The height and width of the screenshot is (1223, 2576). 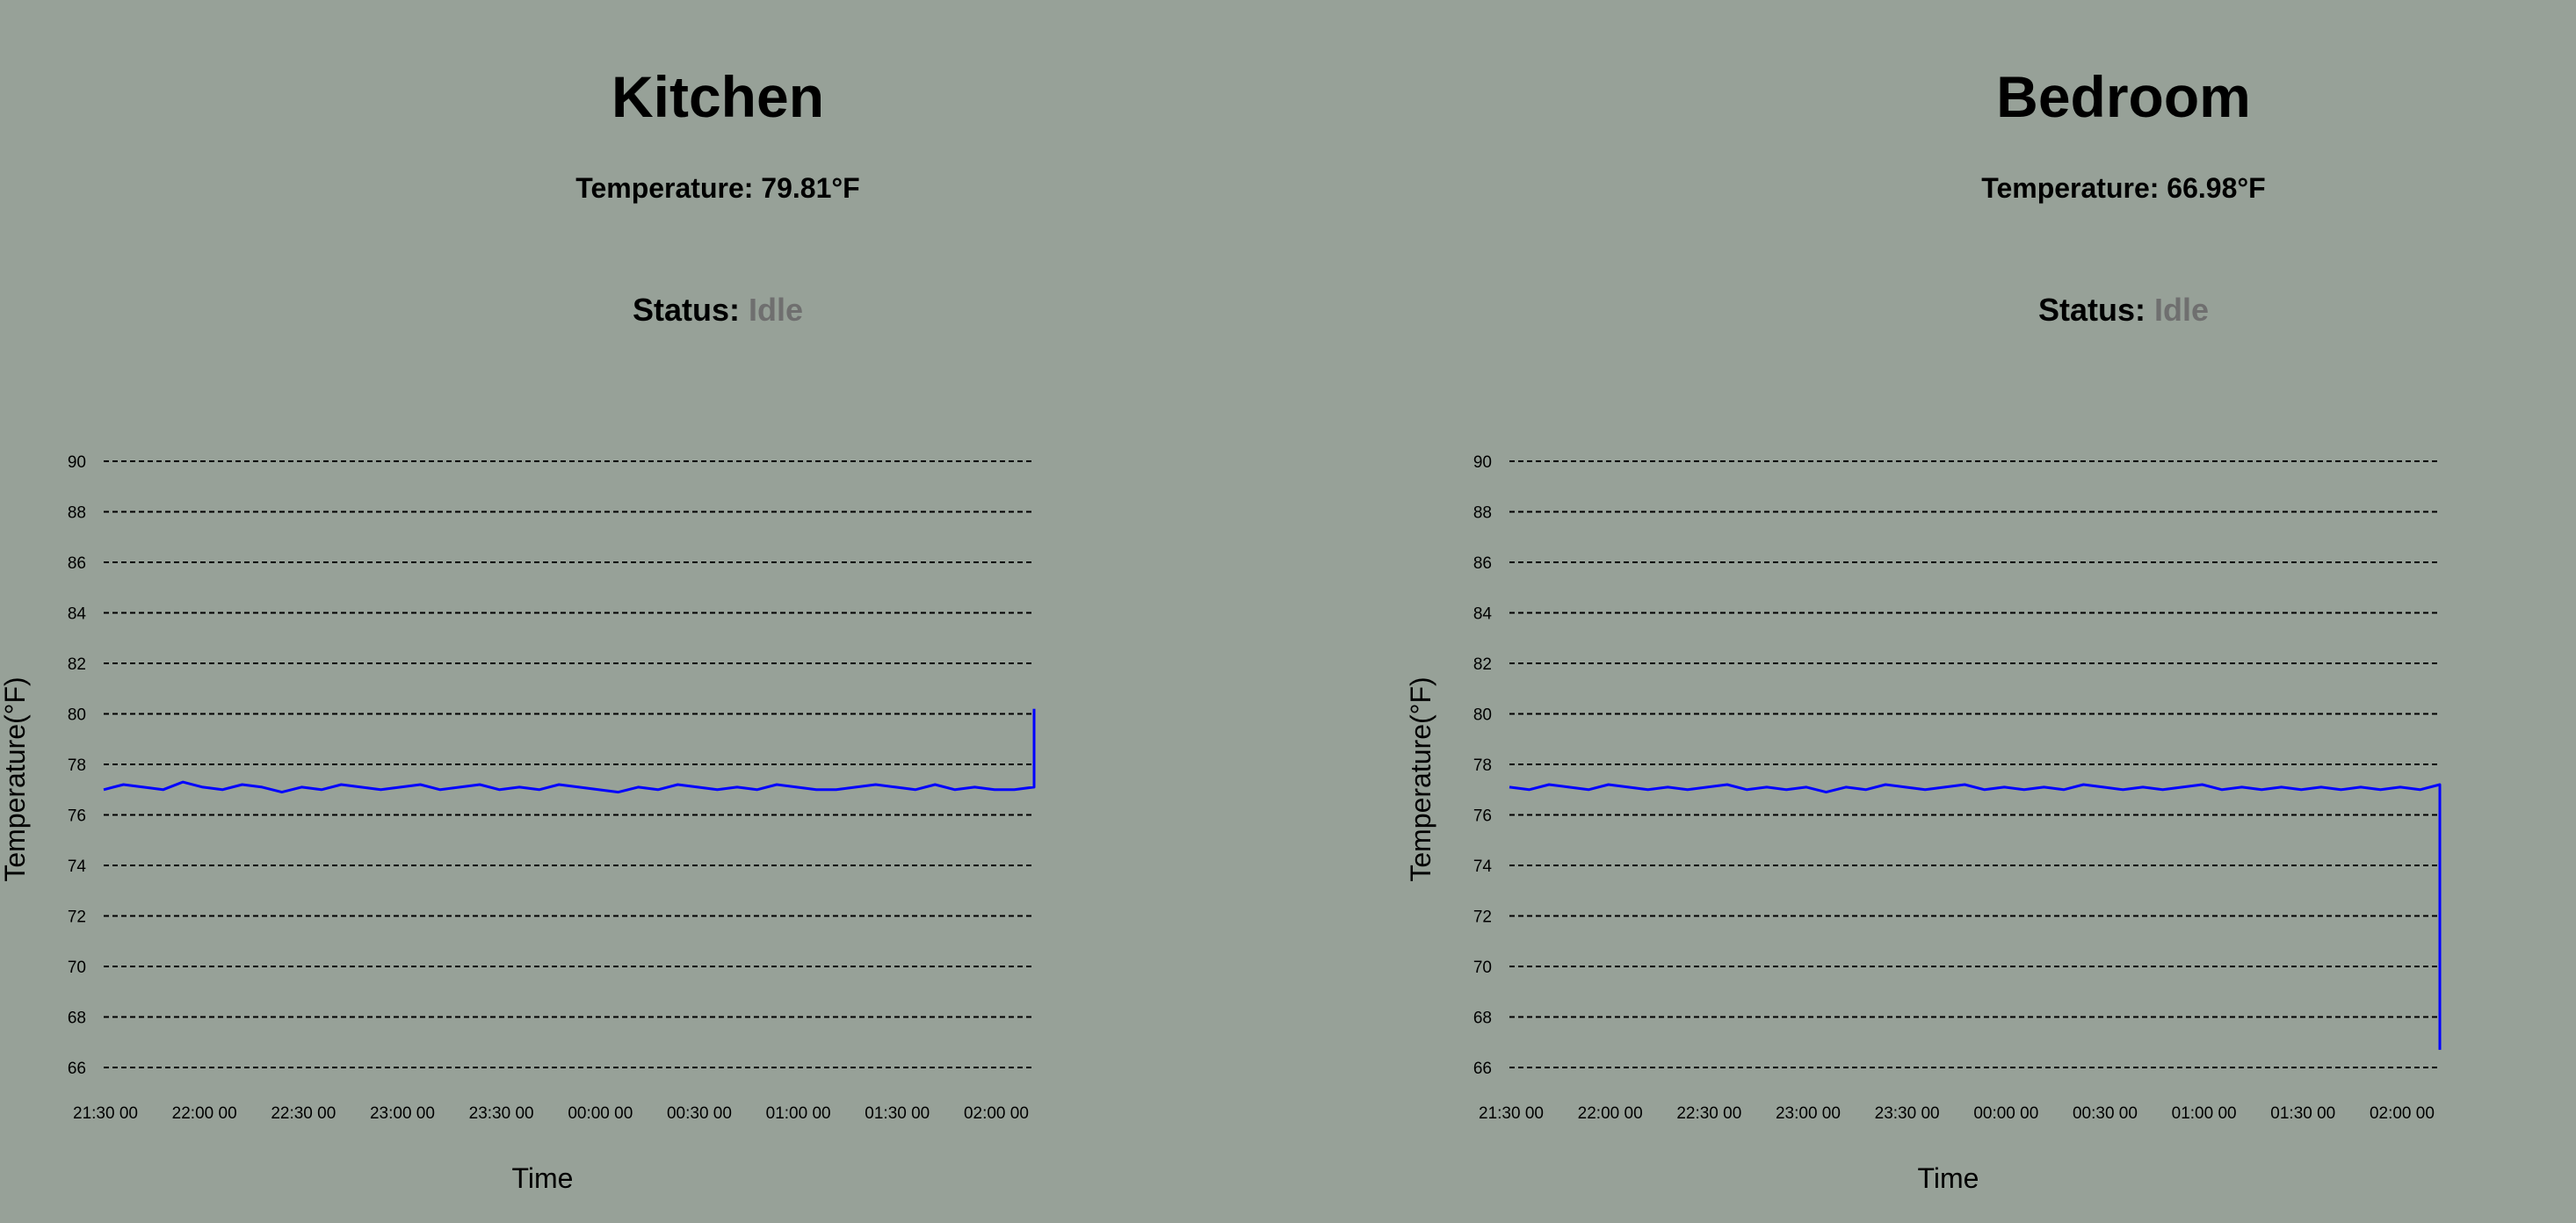 I want to click on temperature-readout: Temperature: 66.98°F, so click(x=2123, y=188).